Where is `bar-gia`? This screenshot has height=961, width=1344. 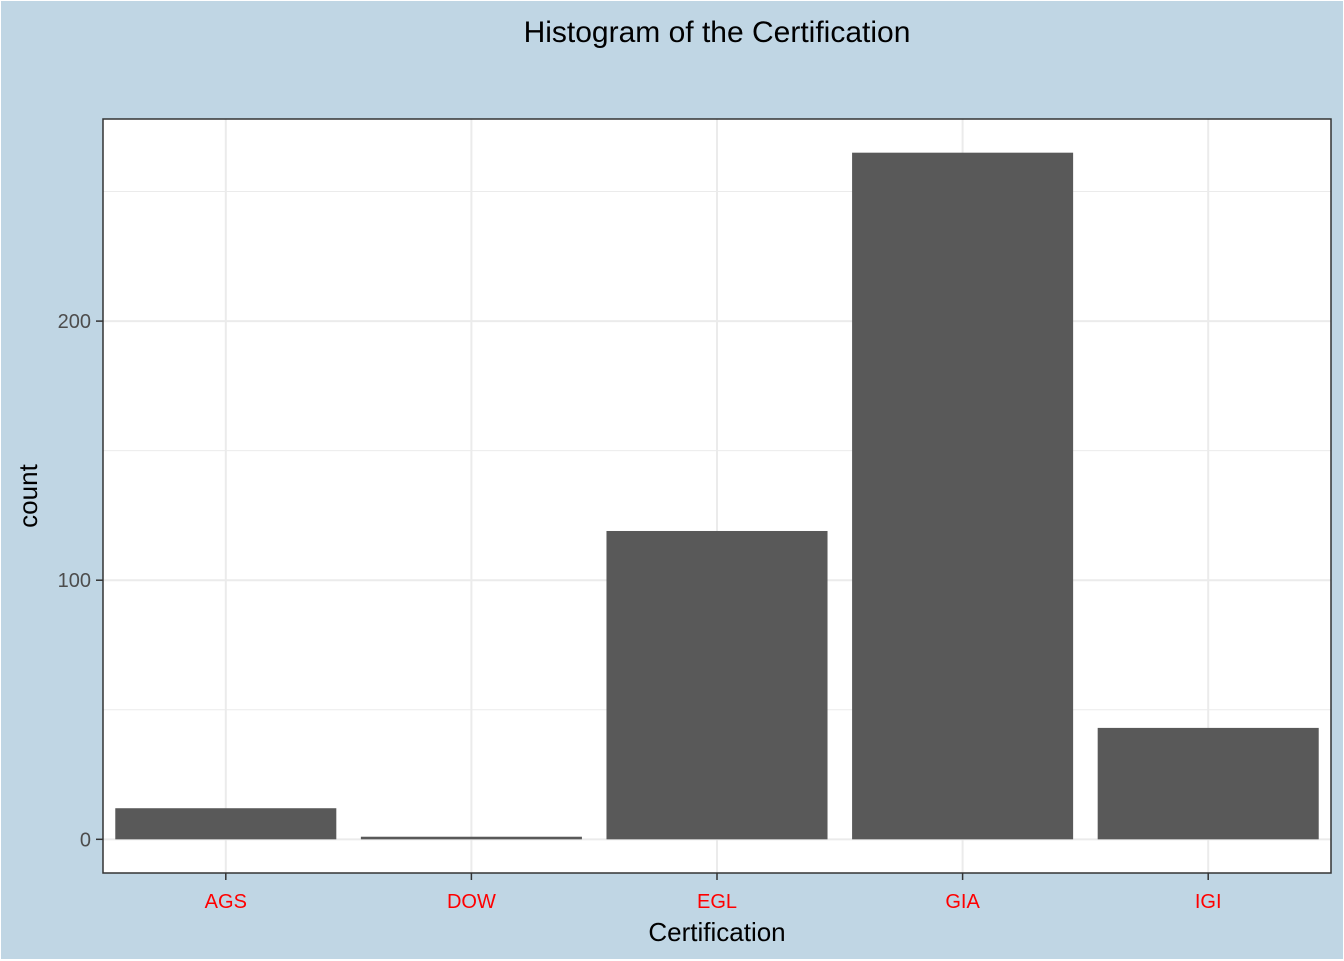 bar-gia is located at coordinates (963, 496).